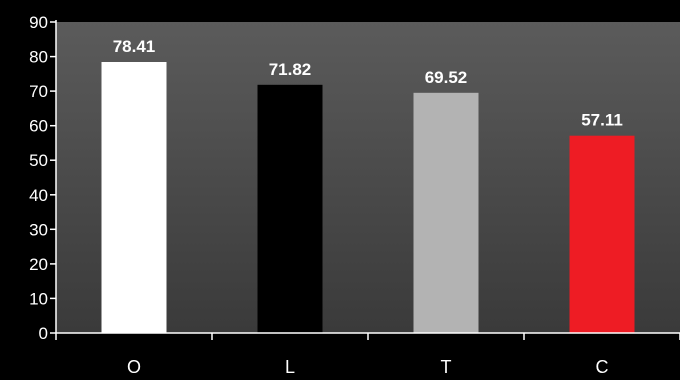  What do you see at coordinates (446, 77) in the screenshot?
I see `data-label-t: 69.52` at bounding box center [446, 77].